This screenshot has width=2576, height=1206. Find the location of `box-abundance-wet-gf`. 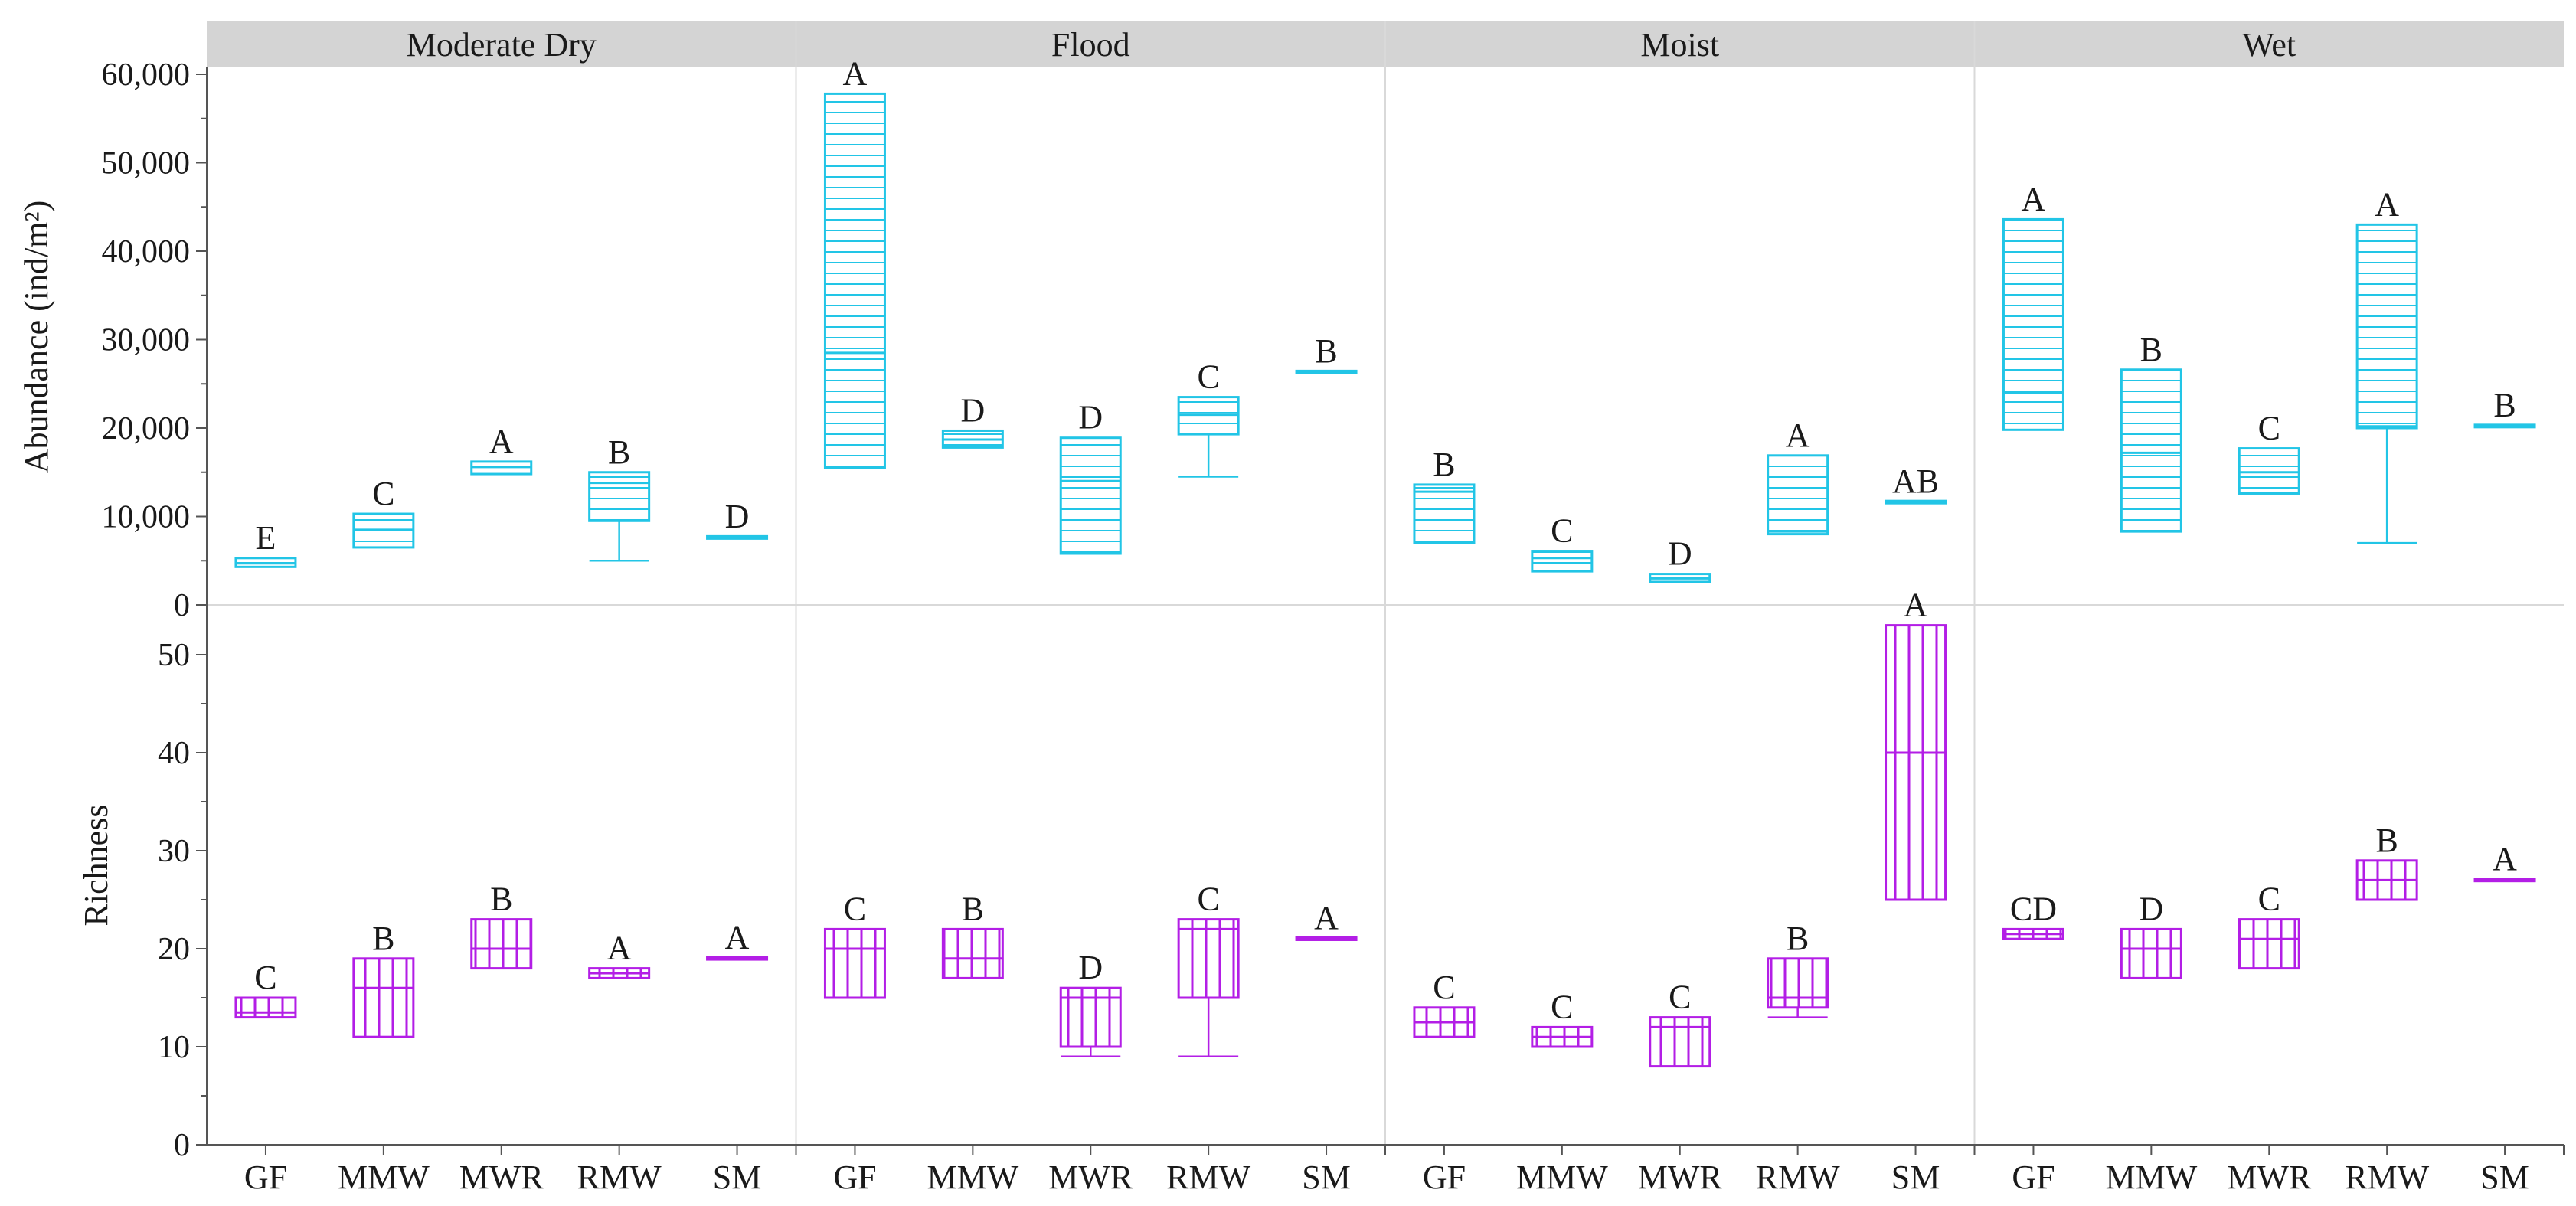

box-abundance-wet-gf is located at coordinates (2033, 324).